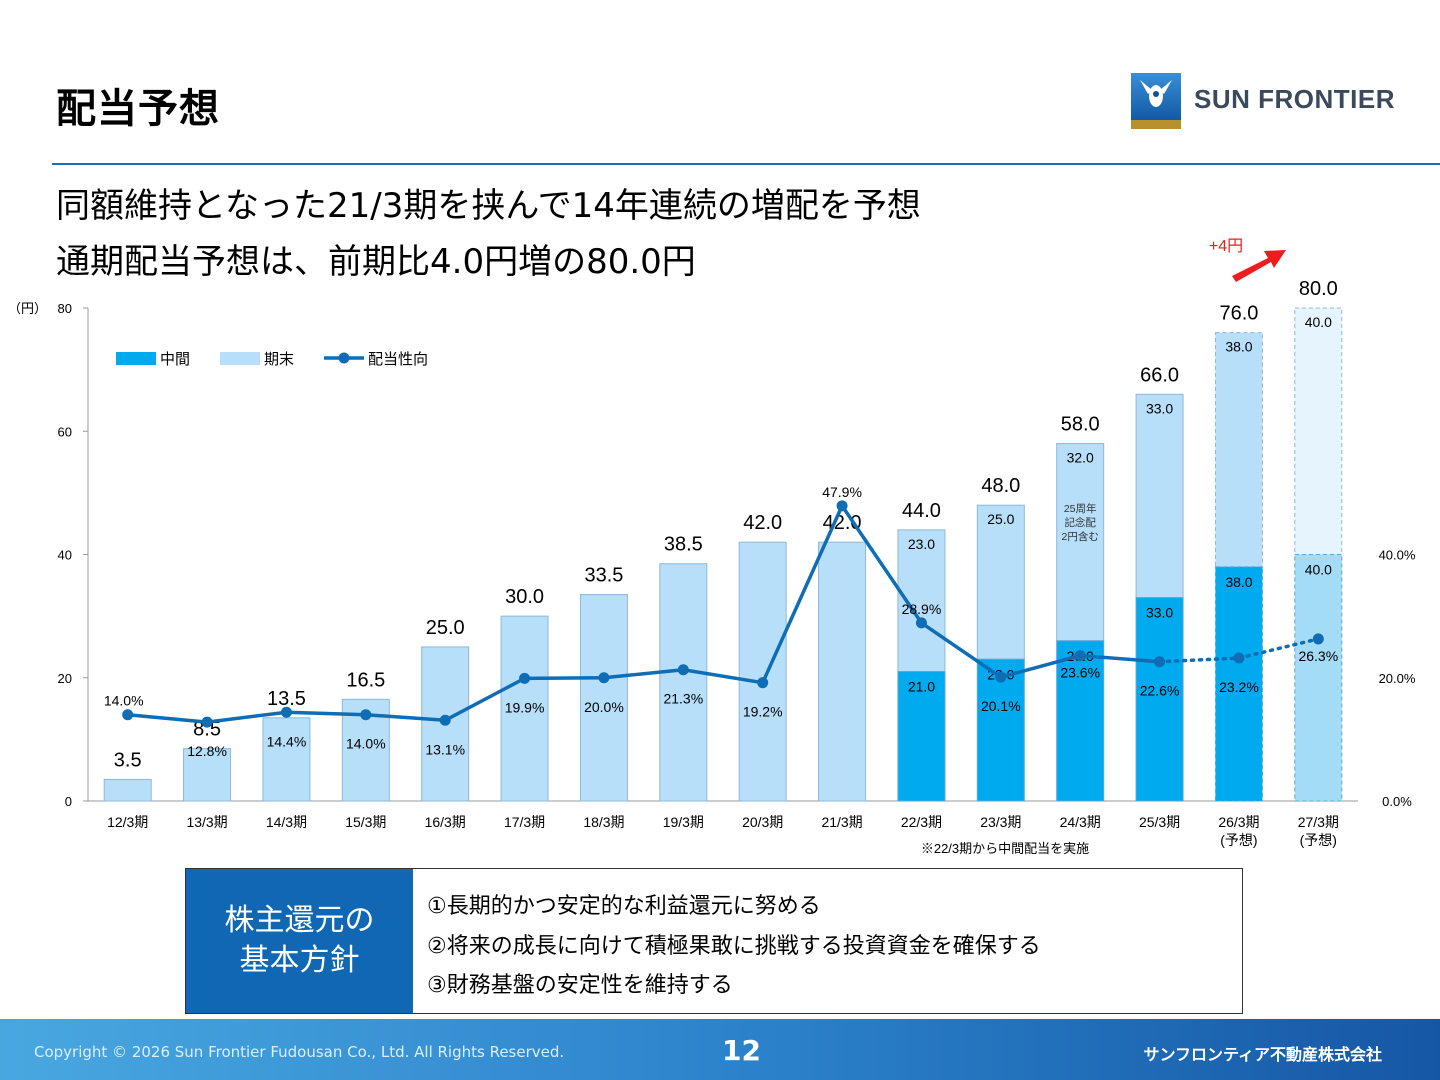  I want to click on bar-year-end-label: 32.0, so click(1080, 458).